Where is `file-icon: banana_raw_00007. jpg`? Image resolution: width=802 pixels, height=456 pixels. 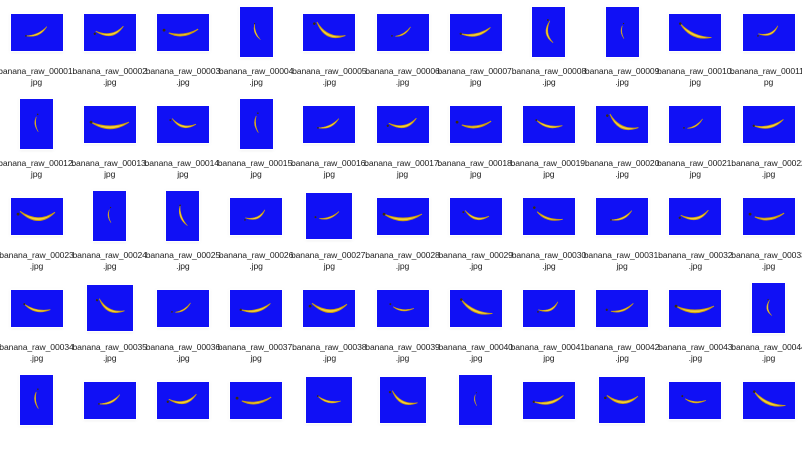 file-icon: banana_raw_00007. jpg is located at coordinates (475, 44).